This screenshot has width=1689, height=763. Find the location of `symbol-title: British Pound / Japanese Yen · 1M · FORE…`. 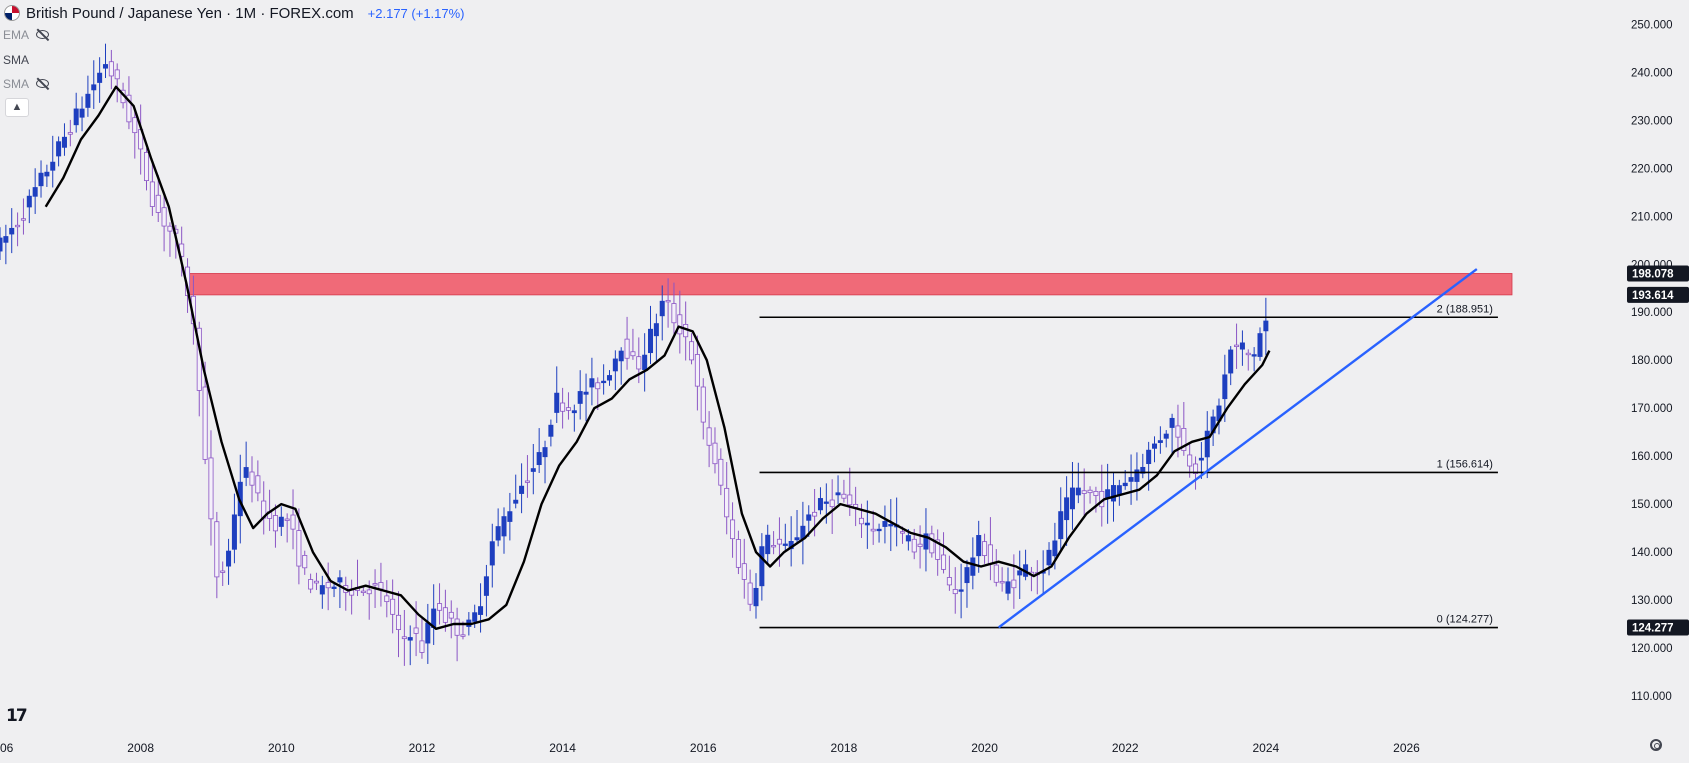

symbol-title: British Pound / Japanese Yen · 1M · FORE… is located at coordinates (190, 13).